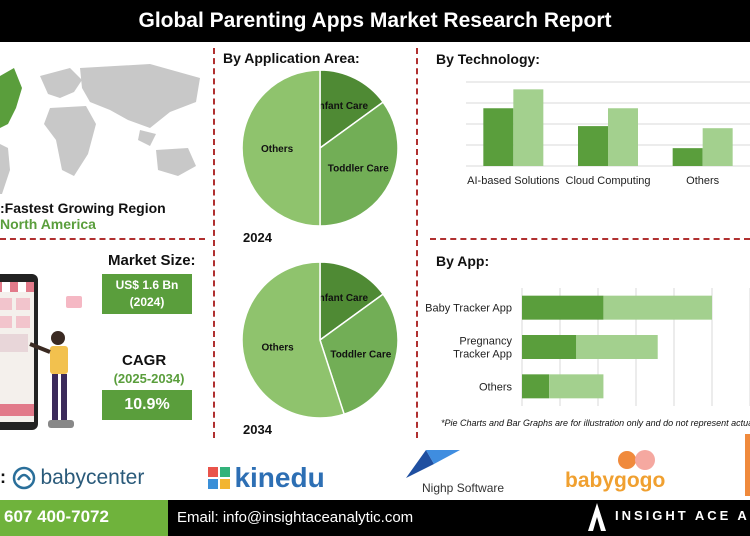 The height and width of the screenshot is (536, 750). What do you see at coordinates (485, 342) in the screenshot?
I see `app-tick-label: Pregnancy` at bounding box center [485, 342].